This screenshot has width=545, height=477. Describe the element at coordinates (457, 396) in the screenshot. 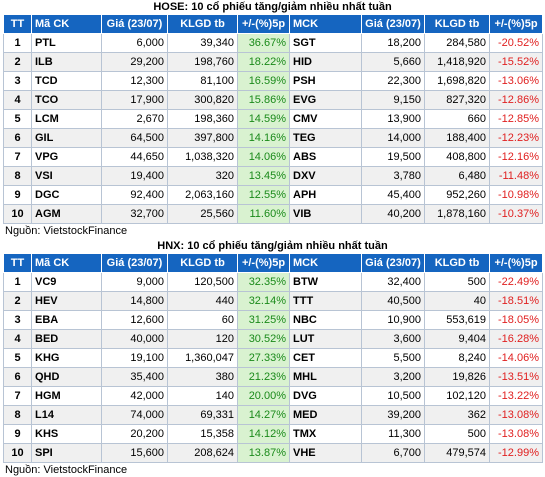

I see `cell-loss-volume: 102,120` at that location.